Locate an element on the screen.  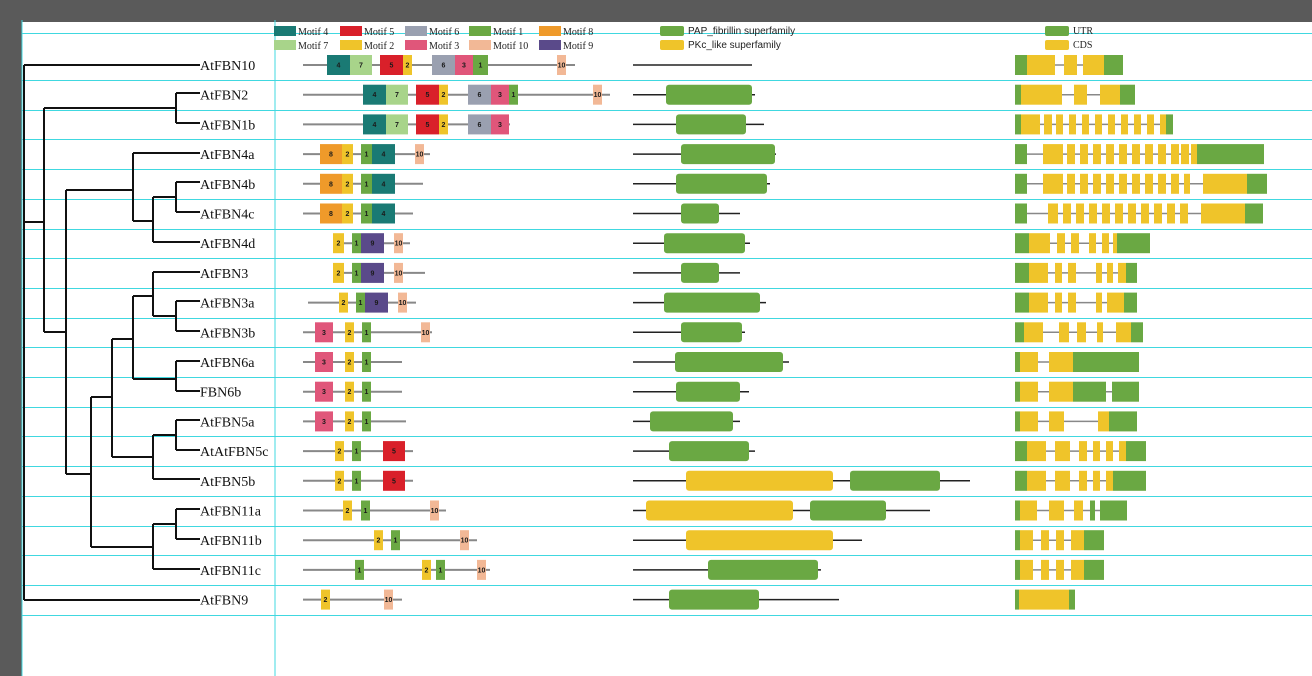
gene-label: AtFBN6a is located at coordinates (227, 363).